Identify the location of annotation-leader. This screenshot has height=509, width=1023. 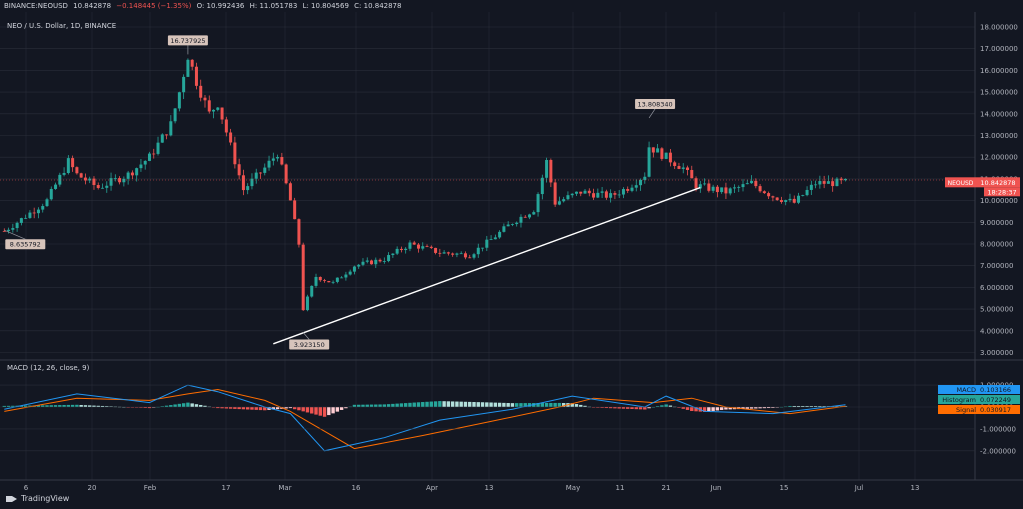
(652, 113).